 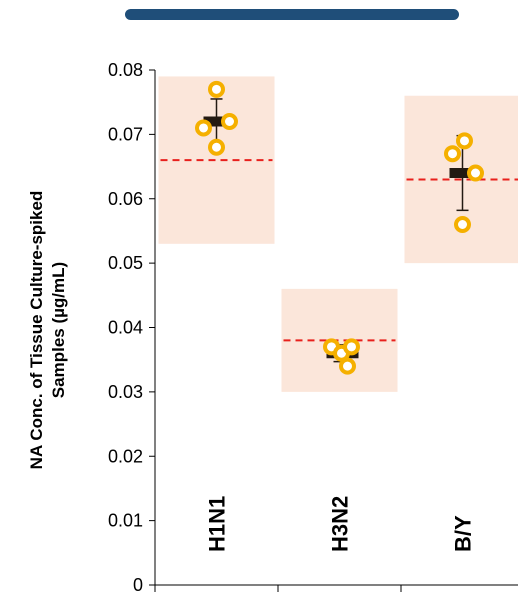 I want to click on y-tick-label-5: 0.05, so click(x=125, y=263).